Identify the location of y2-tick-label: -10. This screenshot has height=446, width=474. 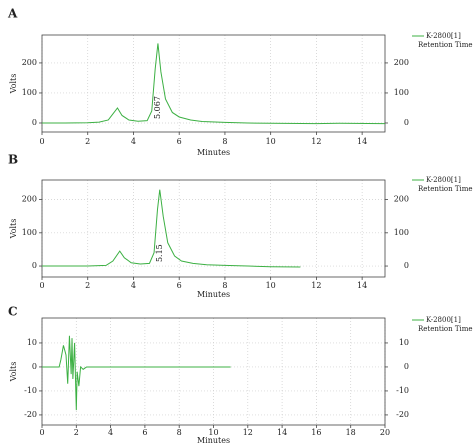
(402, 390).